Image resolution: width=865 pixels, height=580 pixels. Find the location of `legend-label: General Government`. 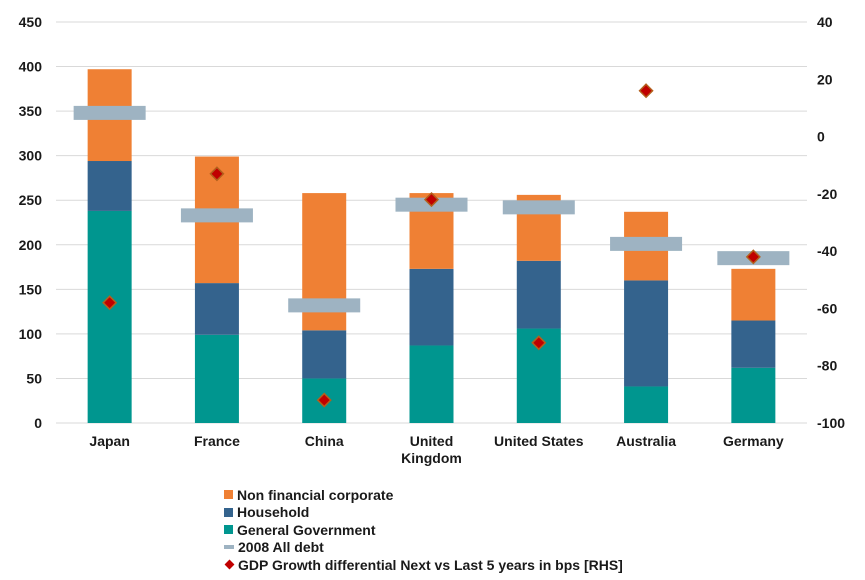

legend-label: General Government is located at coordinates (306, 529).